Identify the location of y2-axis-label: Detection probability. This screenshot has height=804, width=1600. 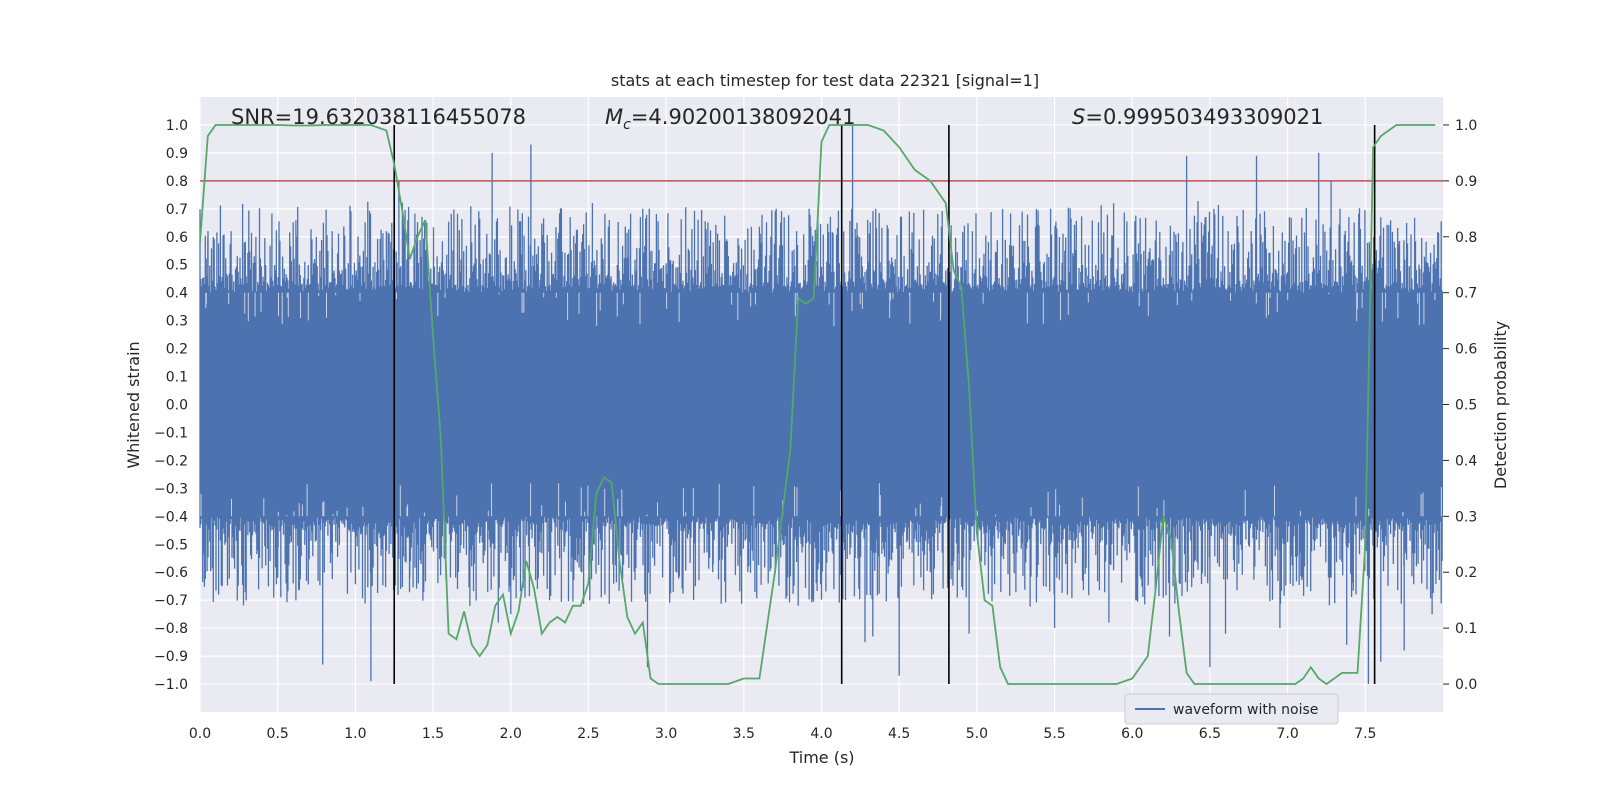
(1500, 405).